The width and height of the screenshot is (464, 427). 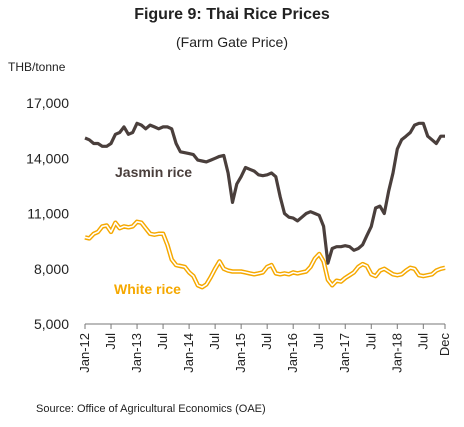 What do you see at coordinates (231, 42) in the screenshot?
I see `chart-subtitle: (Farm Gate Price)` at bounding box center [231, 42].